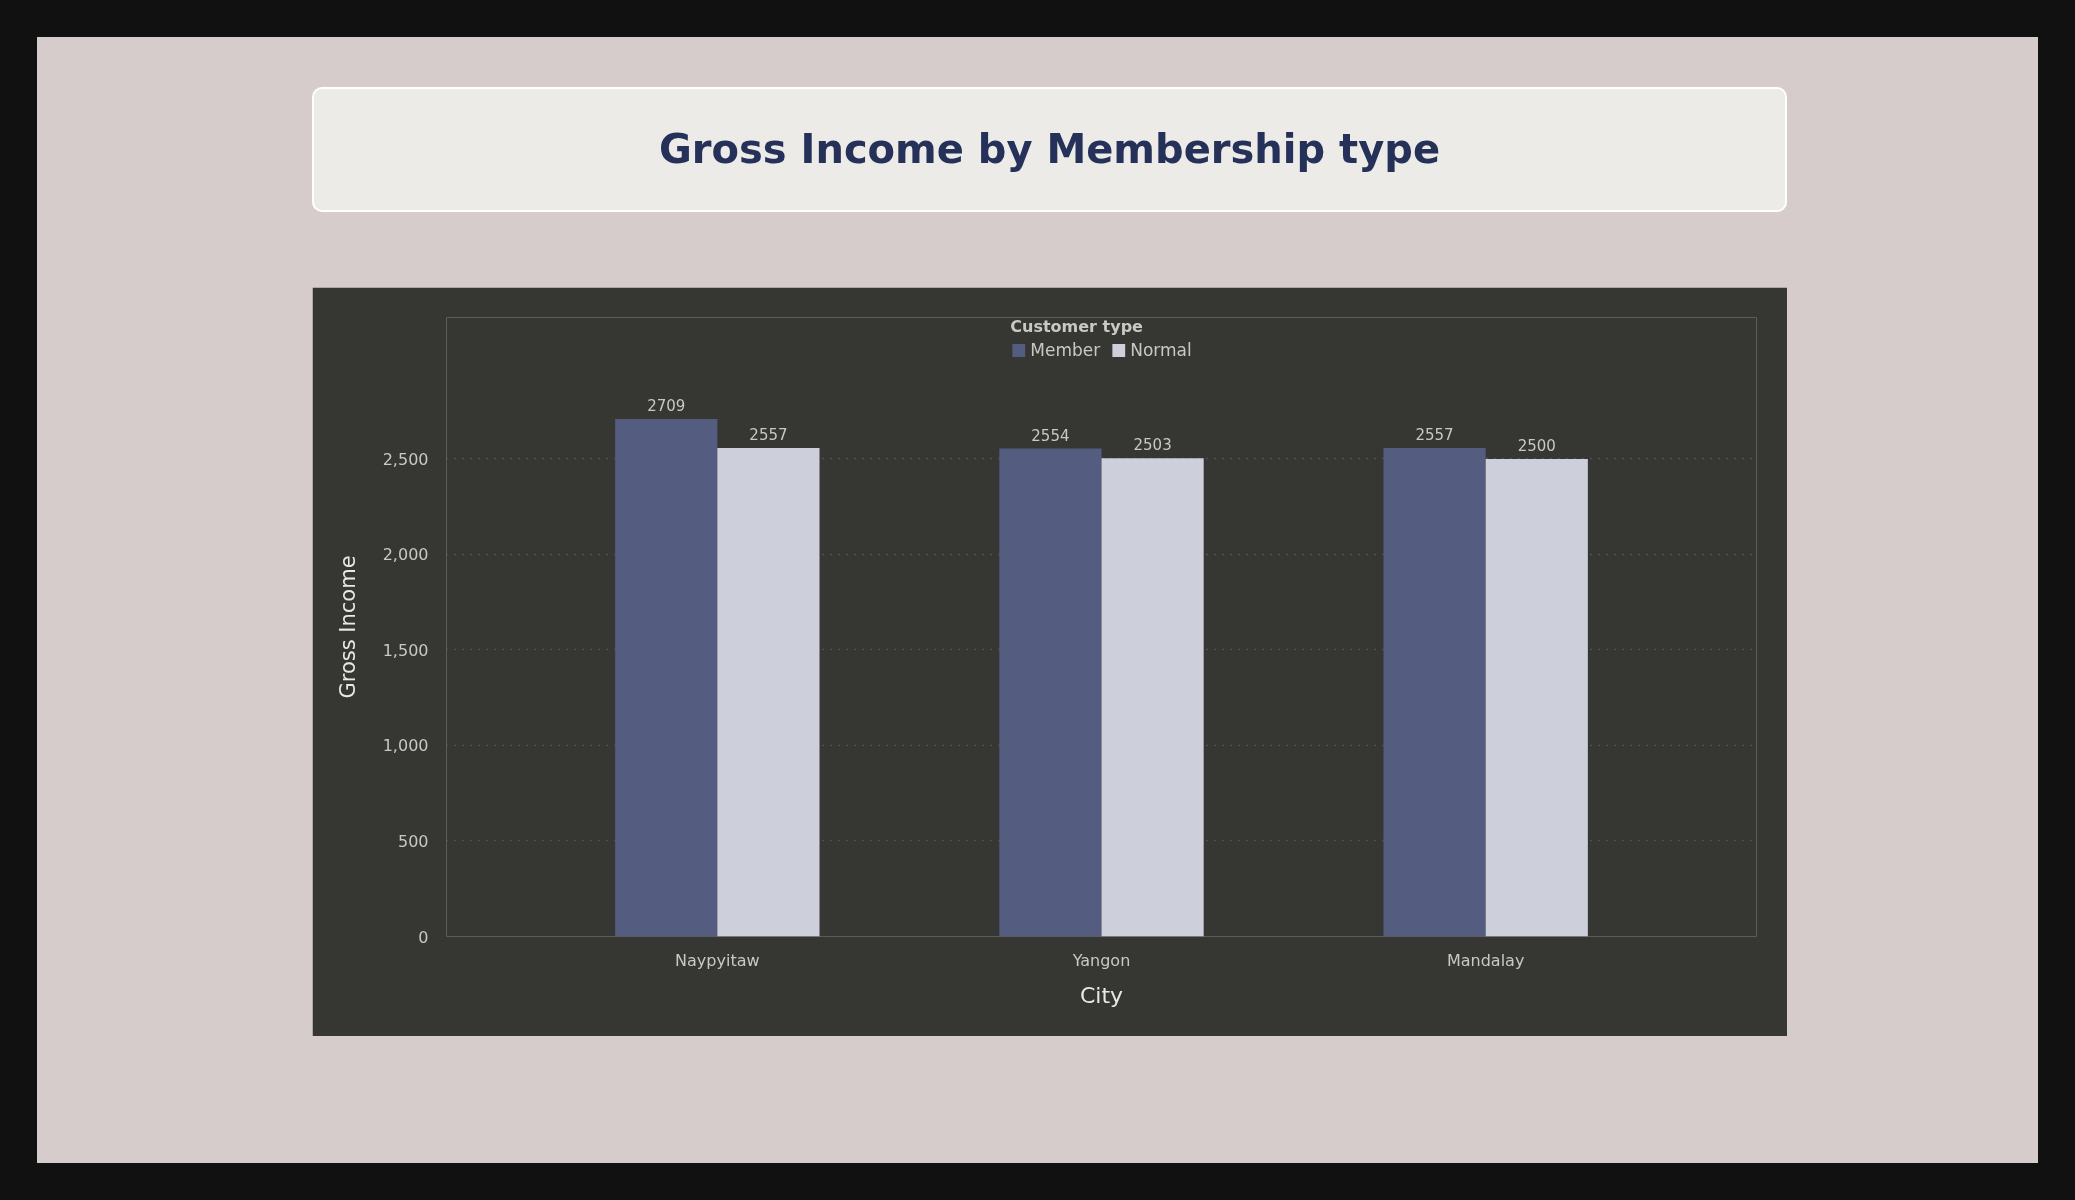  Describe the element at coordinates (666, 405) in the screenshot. I see `data-label: 2709` at that location.